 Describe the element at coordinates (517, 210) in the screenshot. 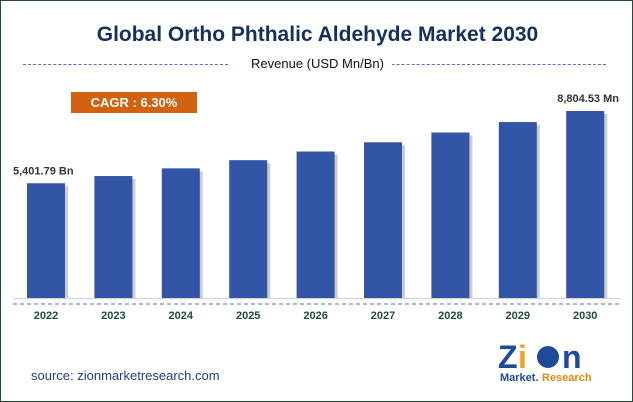

I see `bar-2029` at that location.